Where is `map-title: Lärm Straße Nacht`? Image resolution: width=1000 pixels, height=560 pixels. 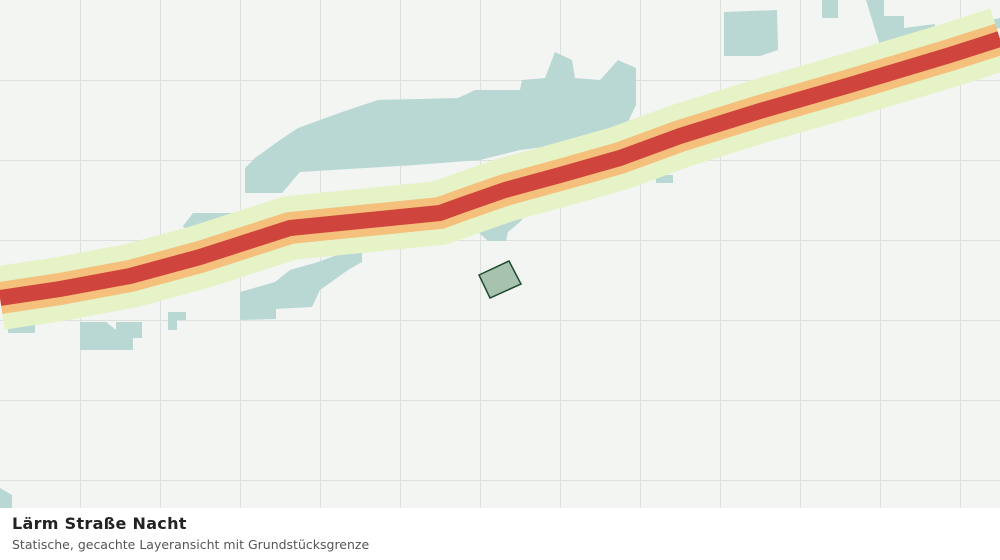 map-title: Lärm Straße Nacht is located at coordinates (99, 523).